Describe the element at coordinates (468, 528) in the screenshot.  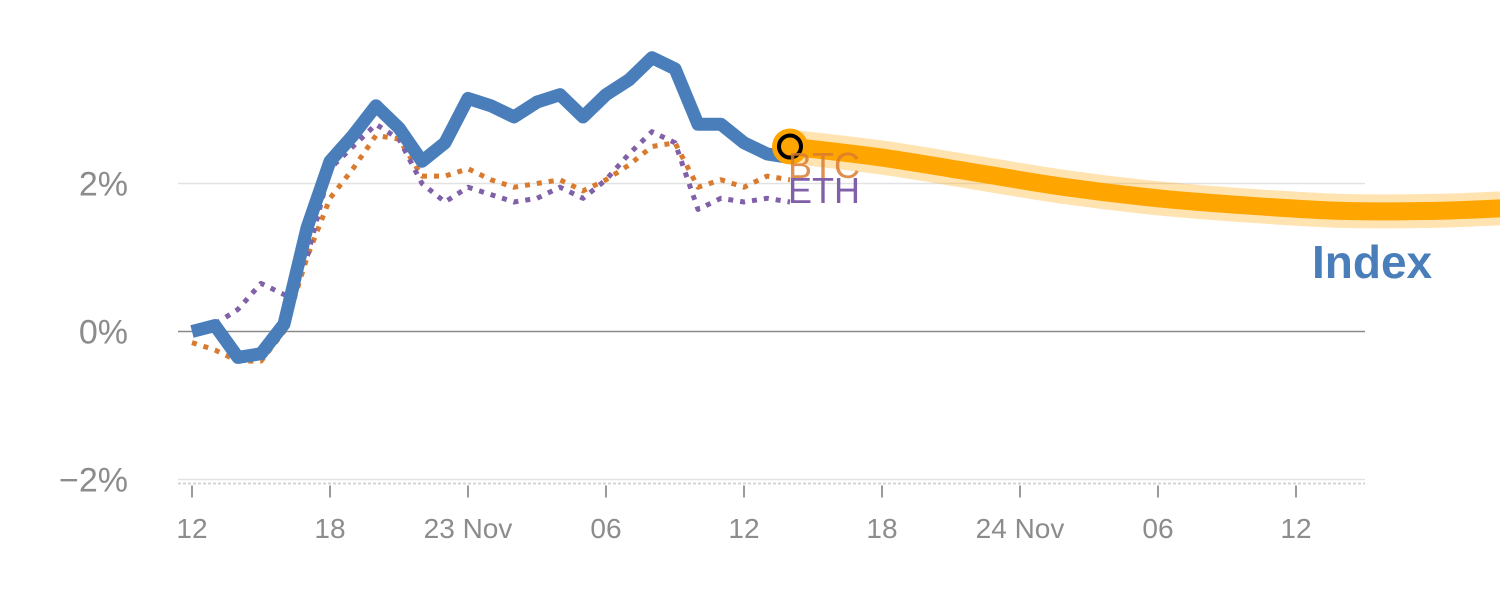
I see `x-tick-label: 23 Nov` at that location.